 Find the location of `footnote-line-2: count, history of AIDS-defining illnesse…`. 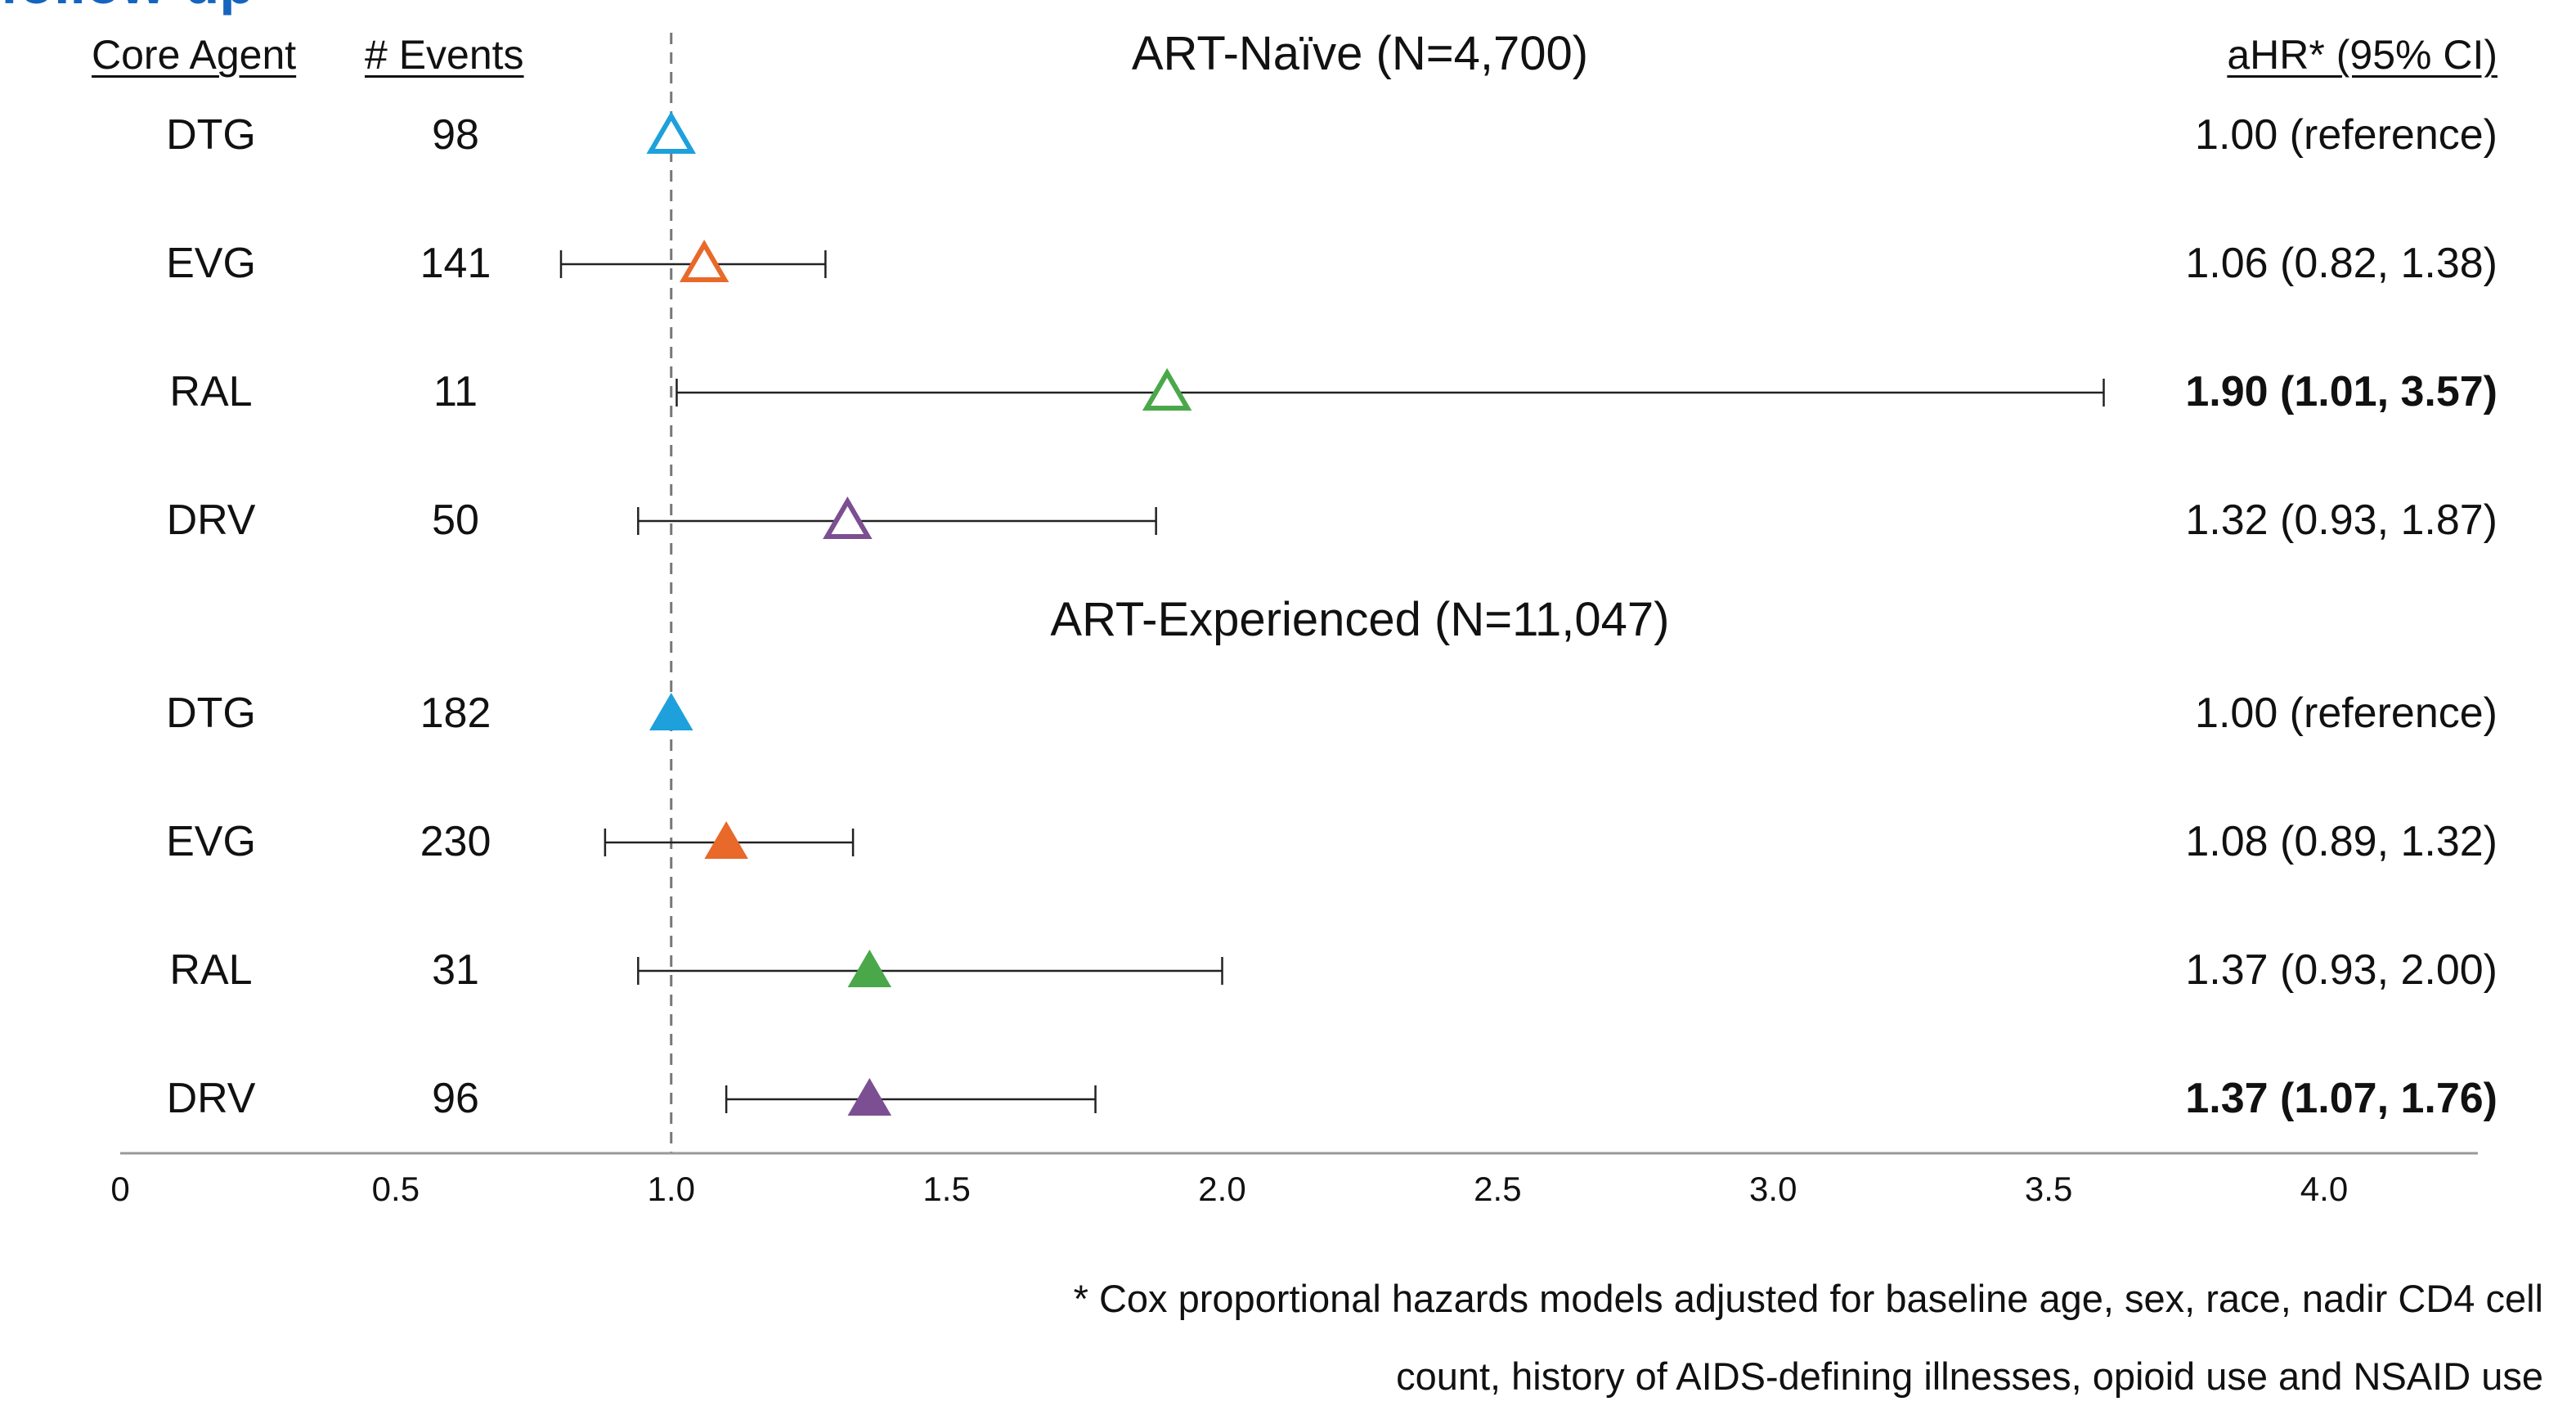

footnote-line-2: count, history of AIDS-defining illnesse… is located at coordinates (1969, 1376).